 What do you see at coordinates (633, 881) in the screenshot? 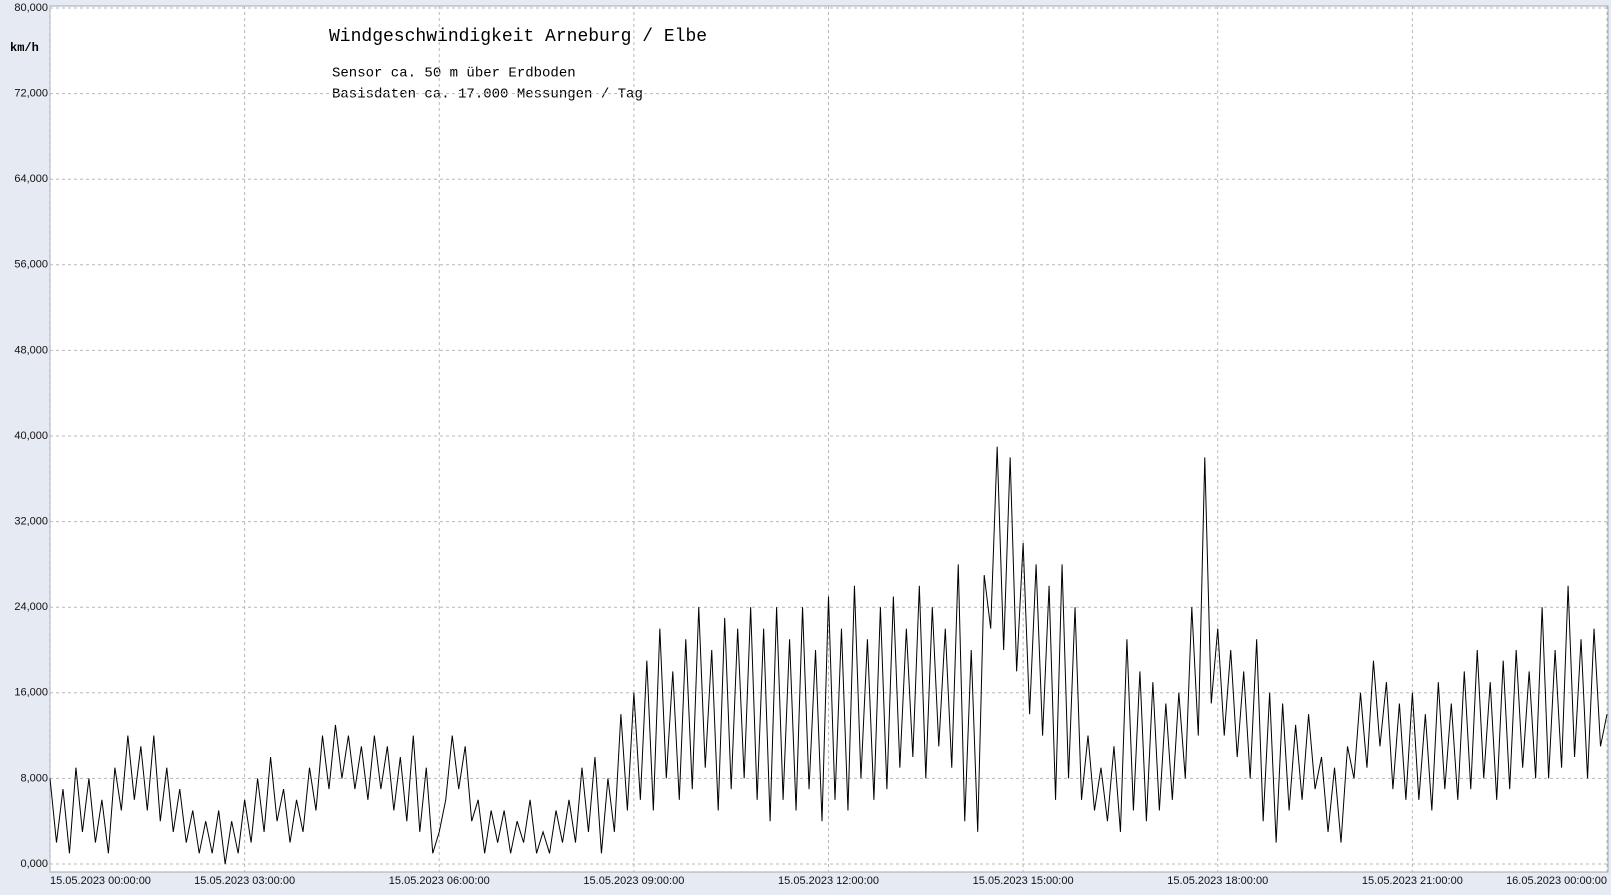
I see `x-tick-label: 15.05.2023 09:00:00` at bounding box center [633, 881].